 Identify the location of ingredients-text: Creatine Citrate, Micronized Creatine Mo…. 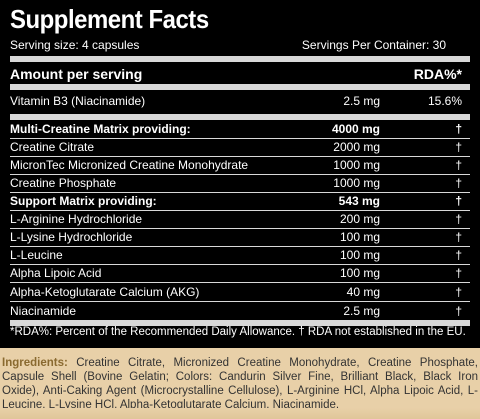
(240, 384).